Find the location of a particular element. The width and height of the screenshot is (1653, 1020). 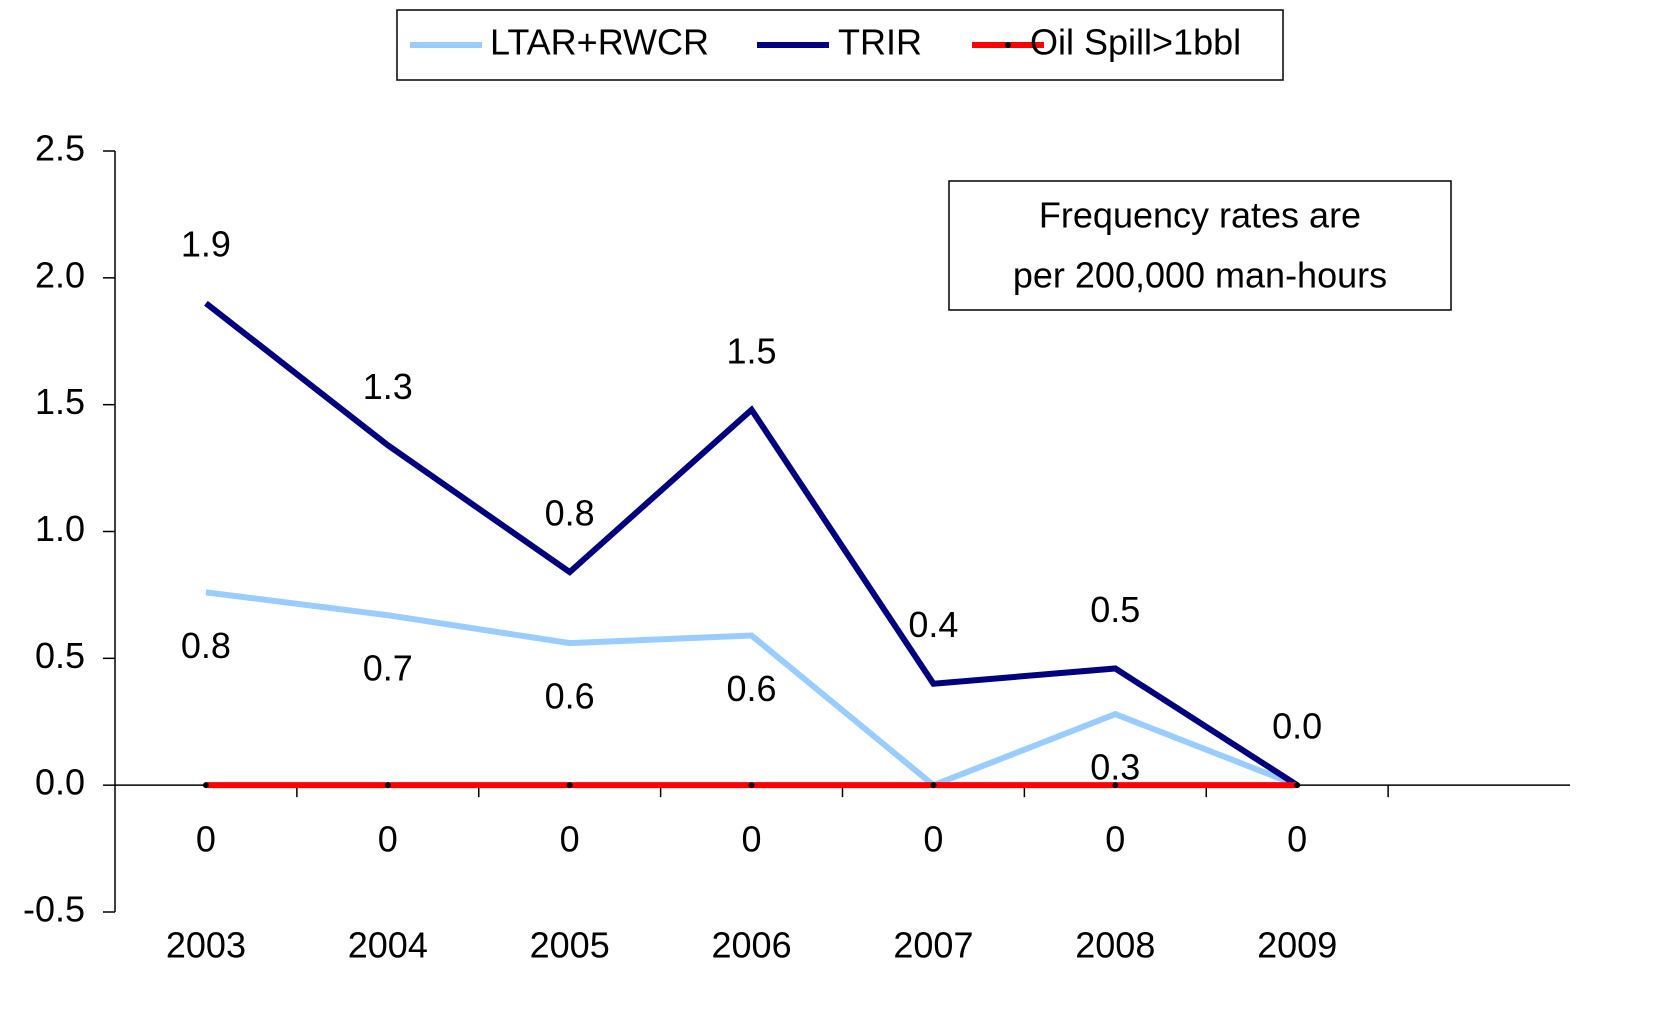

x-tick-label: 2007 is located at coordinates (933, 945).